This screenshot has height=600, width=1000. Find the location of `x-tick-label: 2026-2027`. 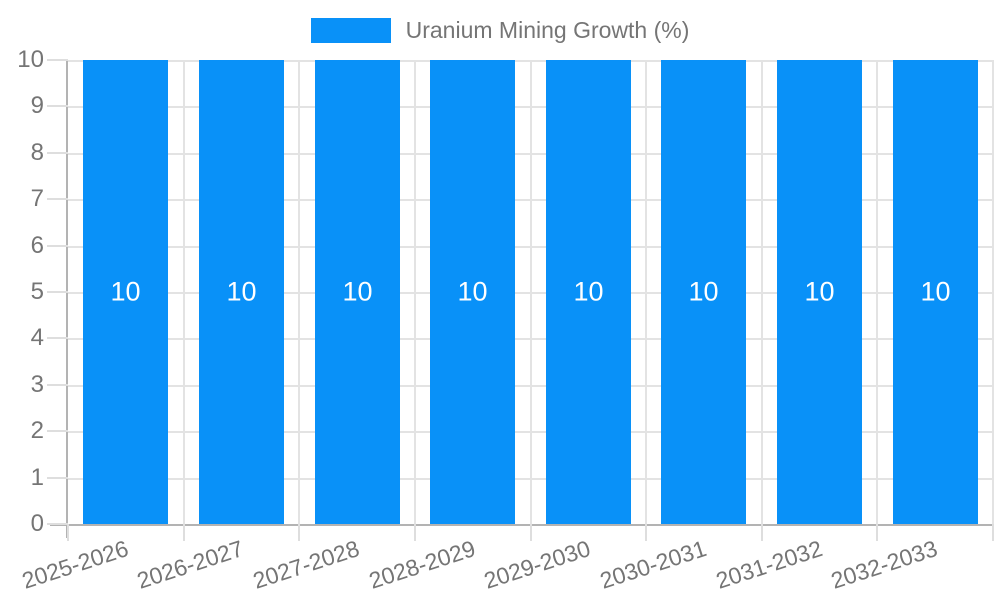

x-tick-label: 2026-2027 is located at coordinates (190, 564).